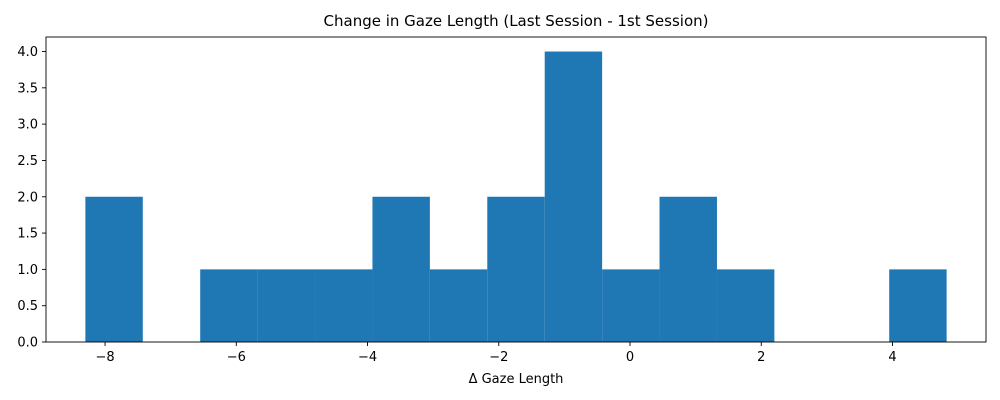 This screenshot has height=400, width=1000. What do you see at coordinates (27, 161) in the screenshot?
I see `y-tick-label: 2.5` at bounding box center [27, 161].